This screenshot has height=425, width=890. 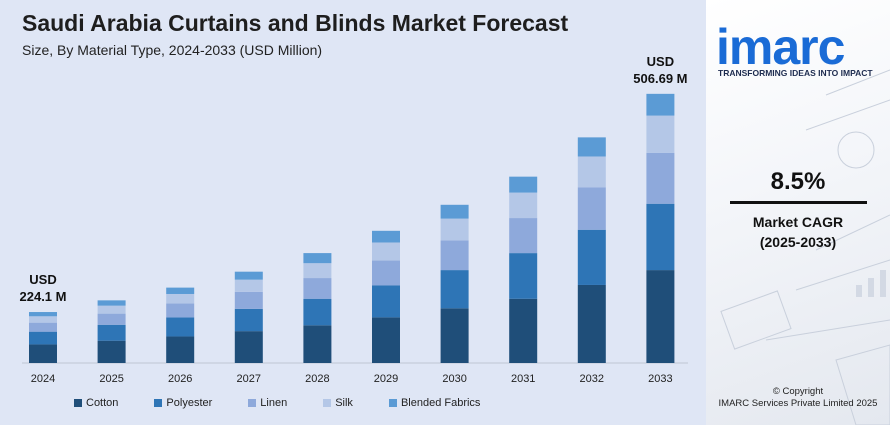 What do you see at coordinates (386, 236) in the screenshot?
I see `bar-segment-blended-fabrics-2029` at bounding box center [386, 236].